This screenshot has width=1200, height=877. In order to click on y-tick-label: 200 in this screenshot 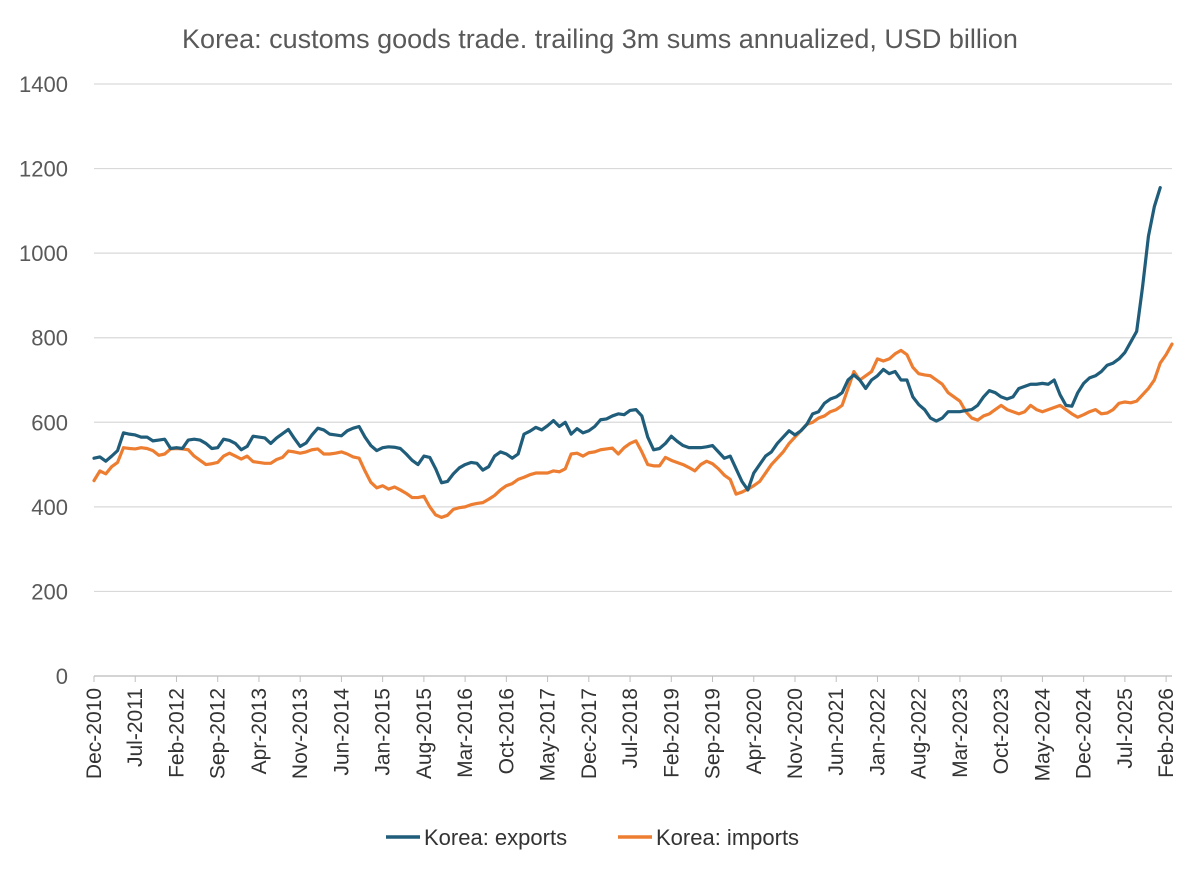, I will do `click(49, 591)`.